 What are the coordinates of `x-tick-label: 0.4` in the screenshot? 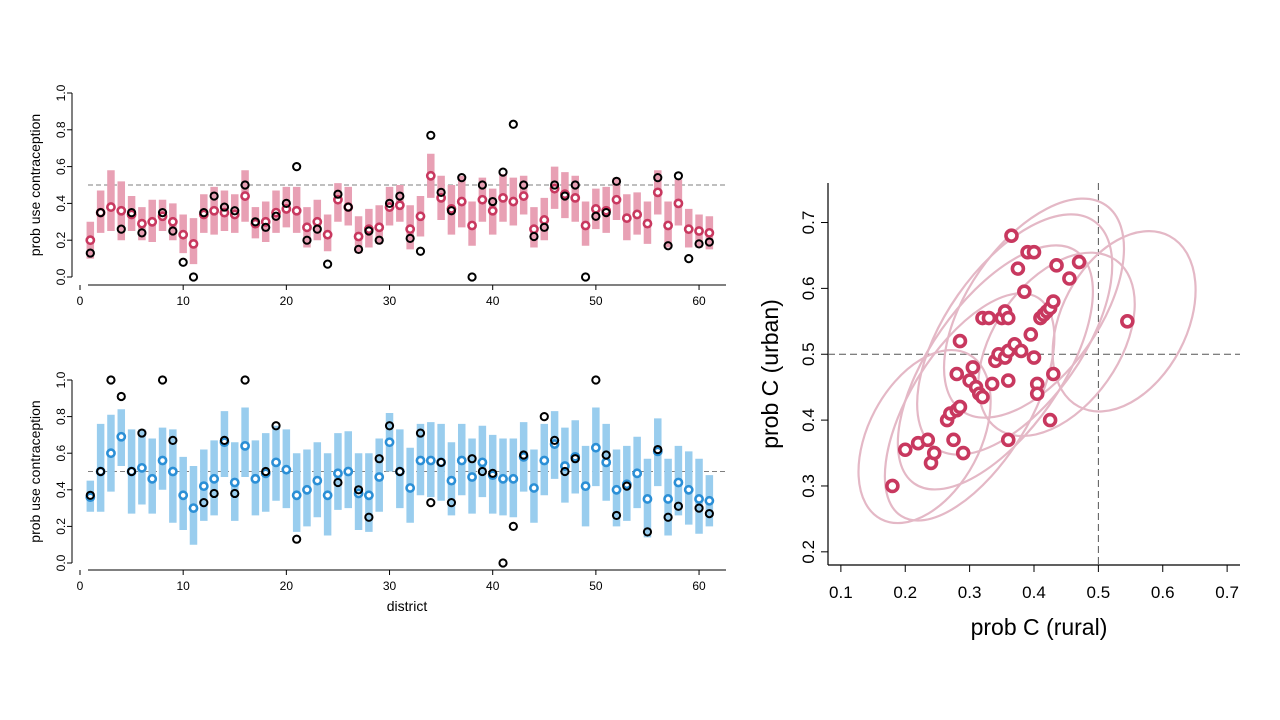 It's located at (1034, 592).